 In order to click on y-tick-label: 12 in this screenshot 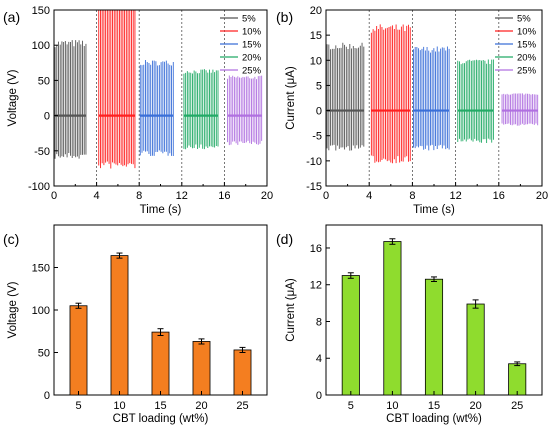, I will do `click(316, 286)`.